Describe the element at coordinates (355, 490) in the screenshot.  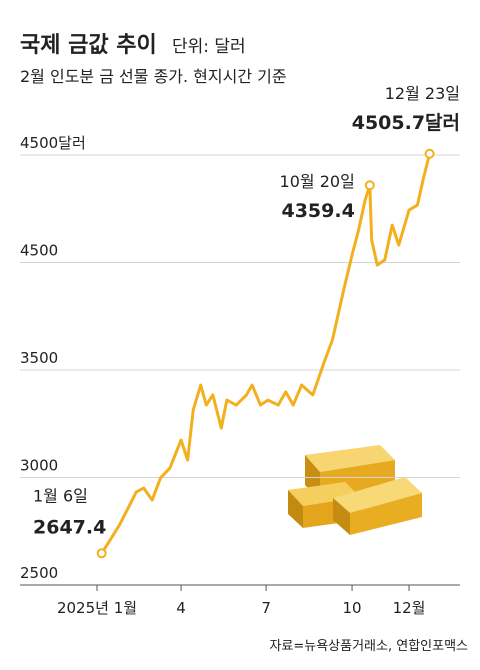
I see `gold-bars` at that location.